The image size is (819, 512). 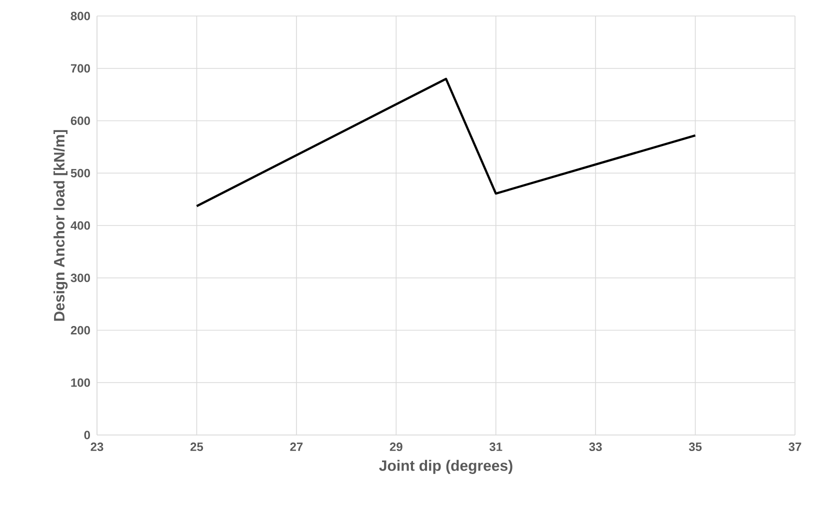 What do you see at coordinates (495, 447) in the screenshot?
I see `x-tick-label: 31` at bounding box center [495, 447].